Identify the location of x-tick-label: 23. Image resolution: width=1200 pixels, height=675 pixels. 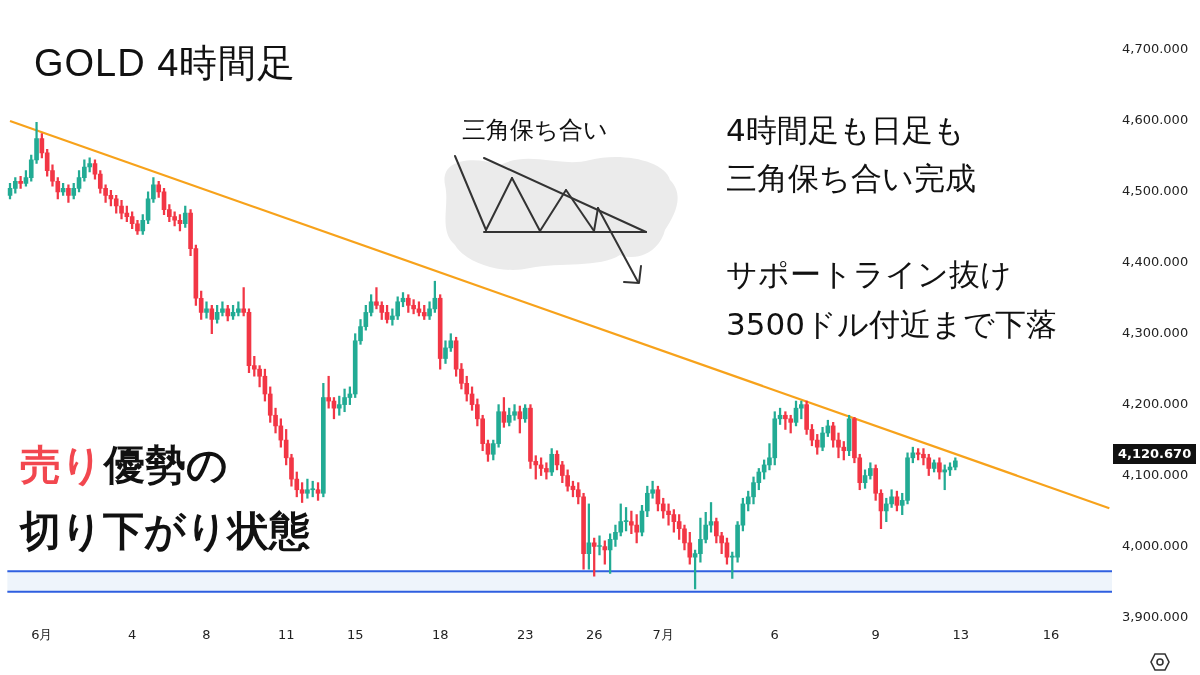
(525, 634).